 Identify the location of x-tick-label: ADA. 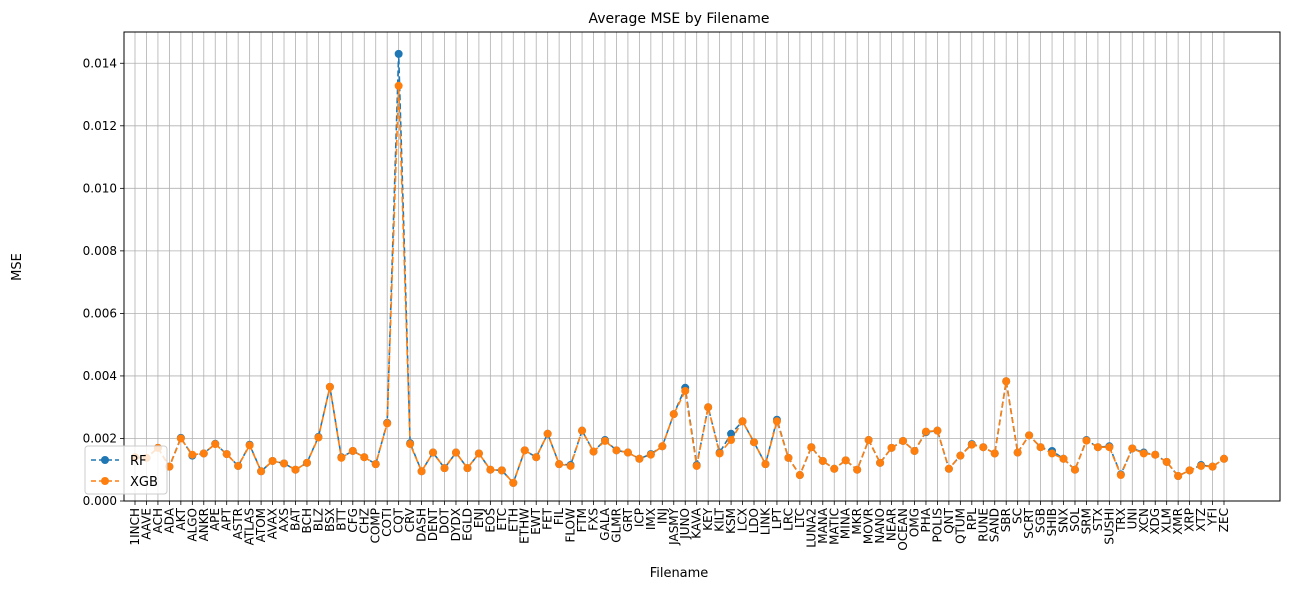
(169, 520).